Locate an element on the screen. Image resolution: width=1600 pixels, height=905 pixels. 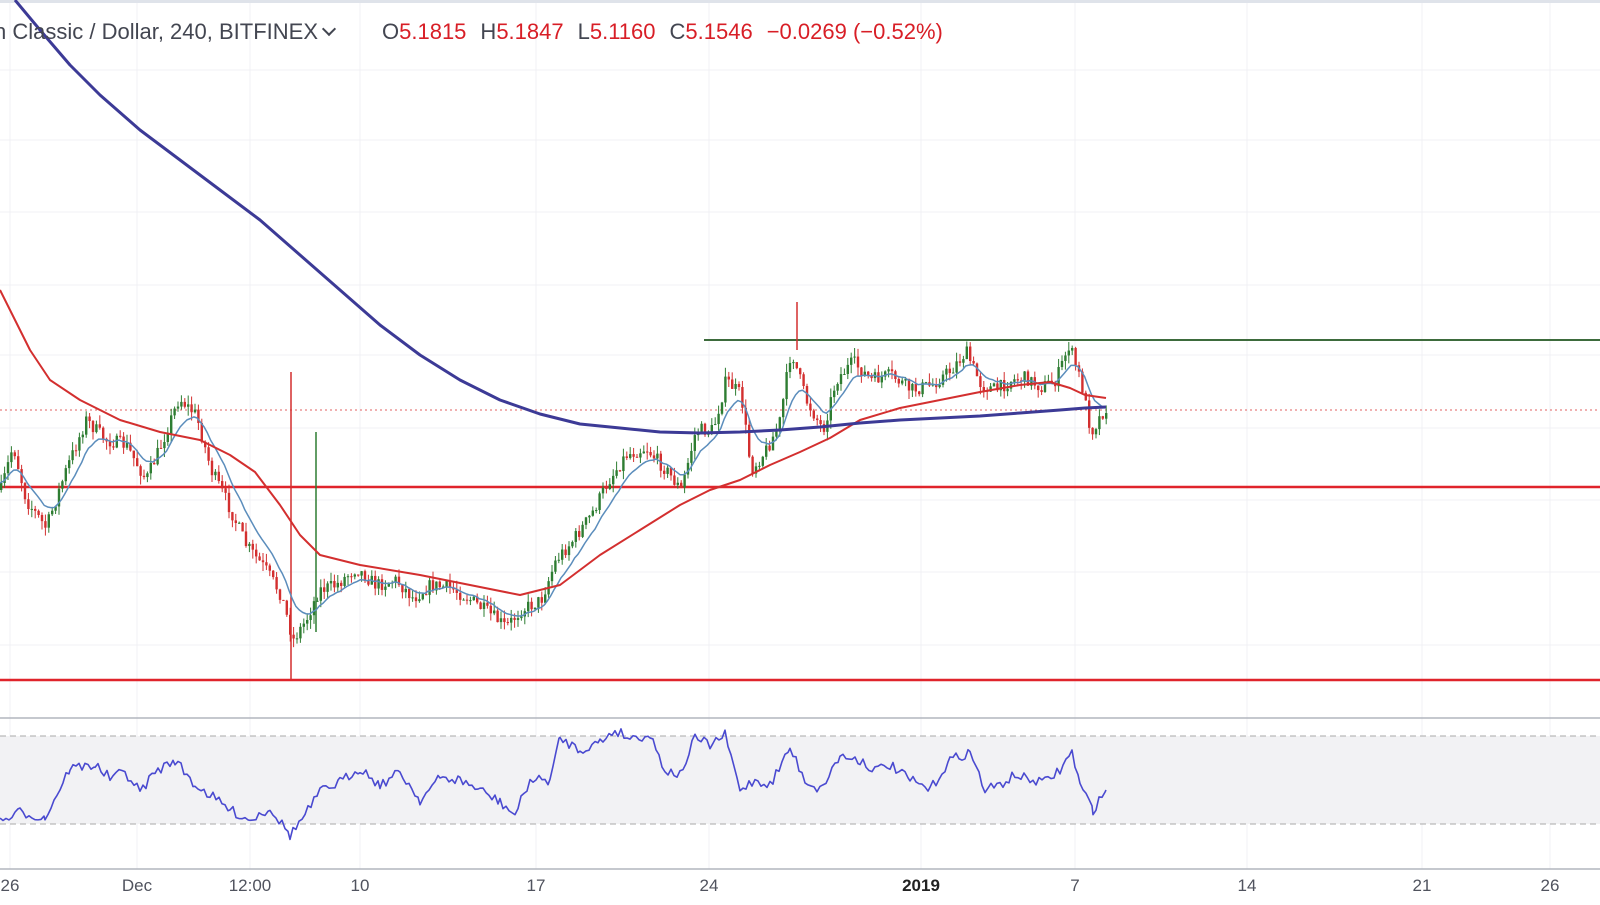
x-tick-label: 17 is located at coordinates (536, 885).